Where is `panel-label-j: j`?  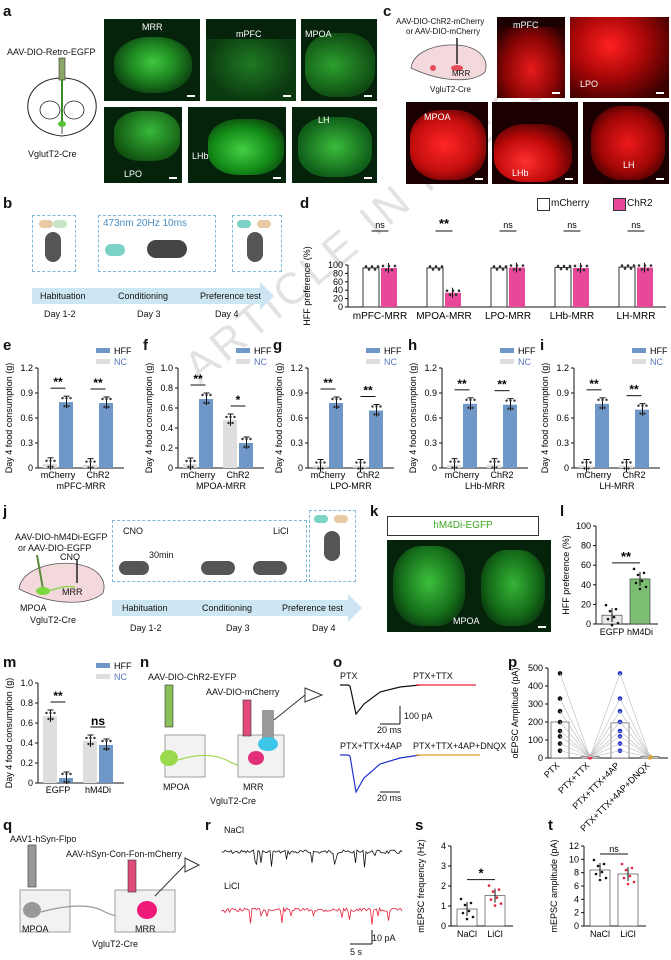
panel-label-j: j is located at coordinates (5, 511).